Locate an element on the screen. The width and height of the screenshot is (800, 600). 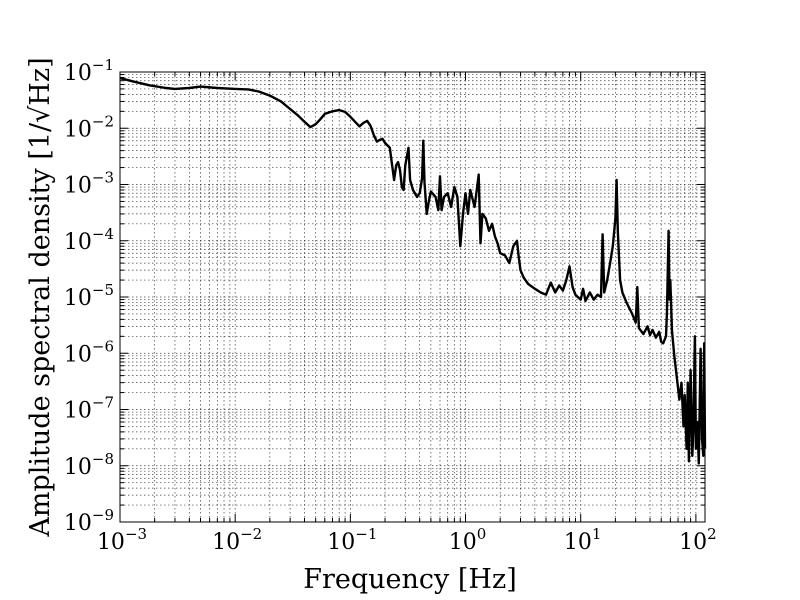
y-tick-label: 10⁻¹ is located at coordinates (89, 71).